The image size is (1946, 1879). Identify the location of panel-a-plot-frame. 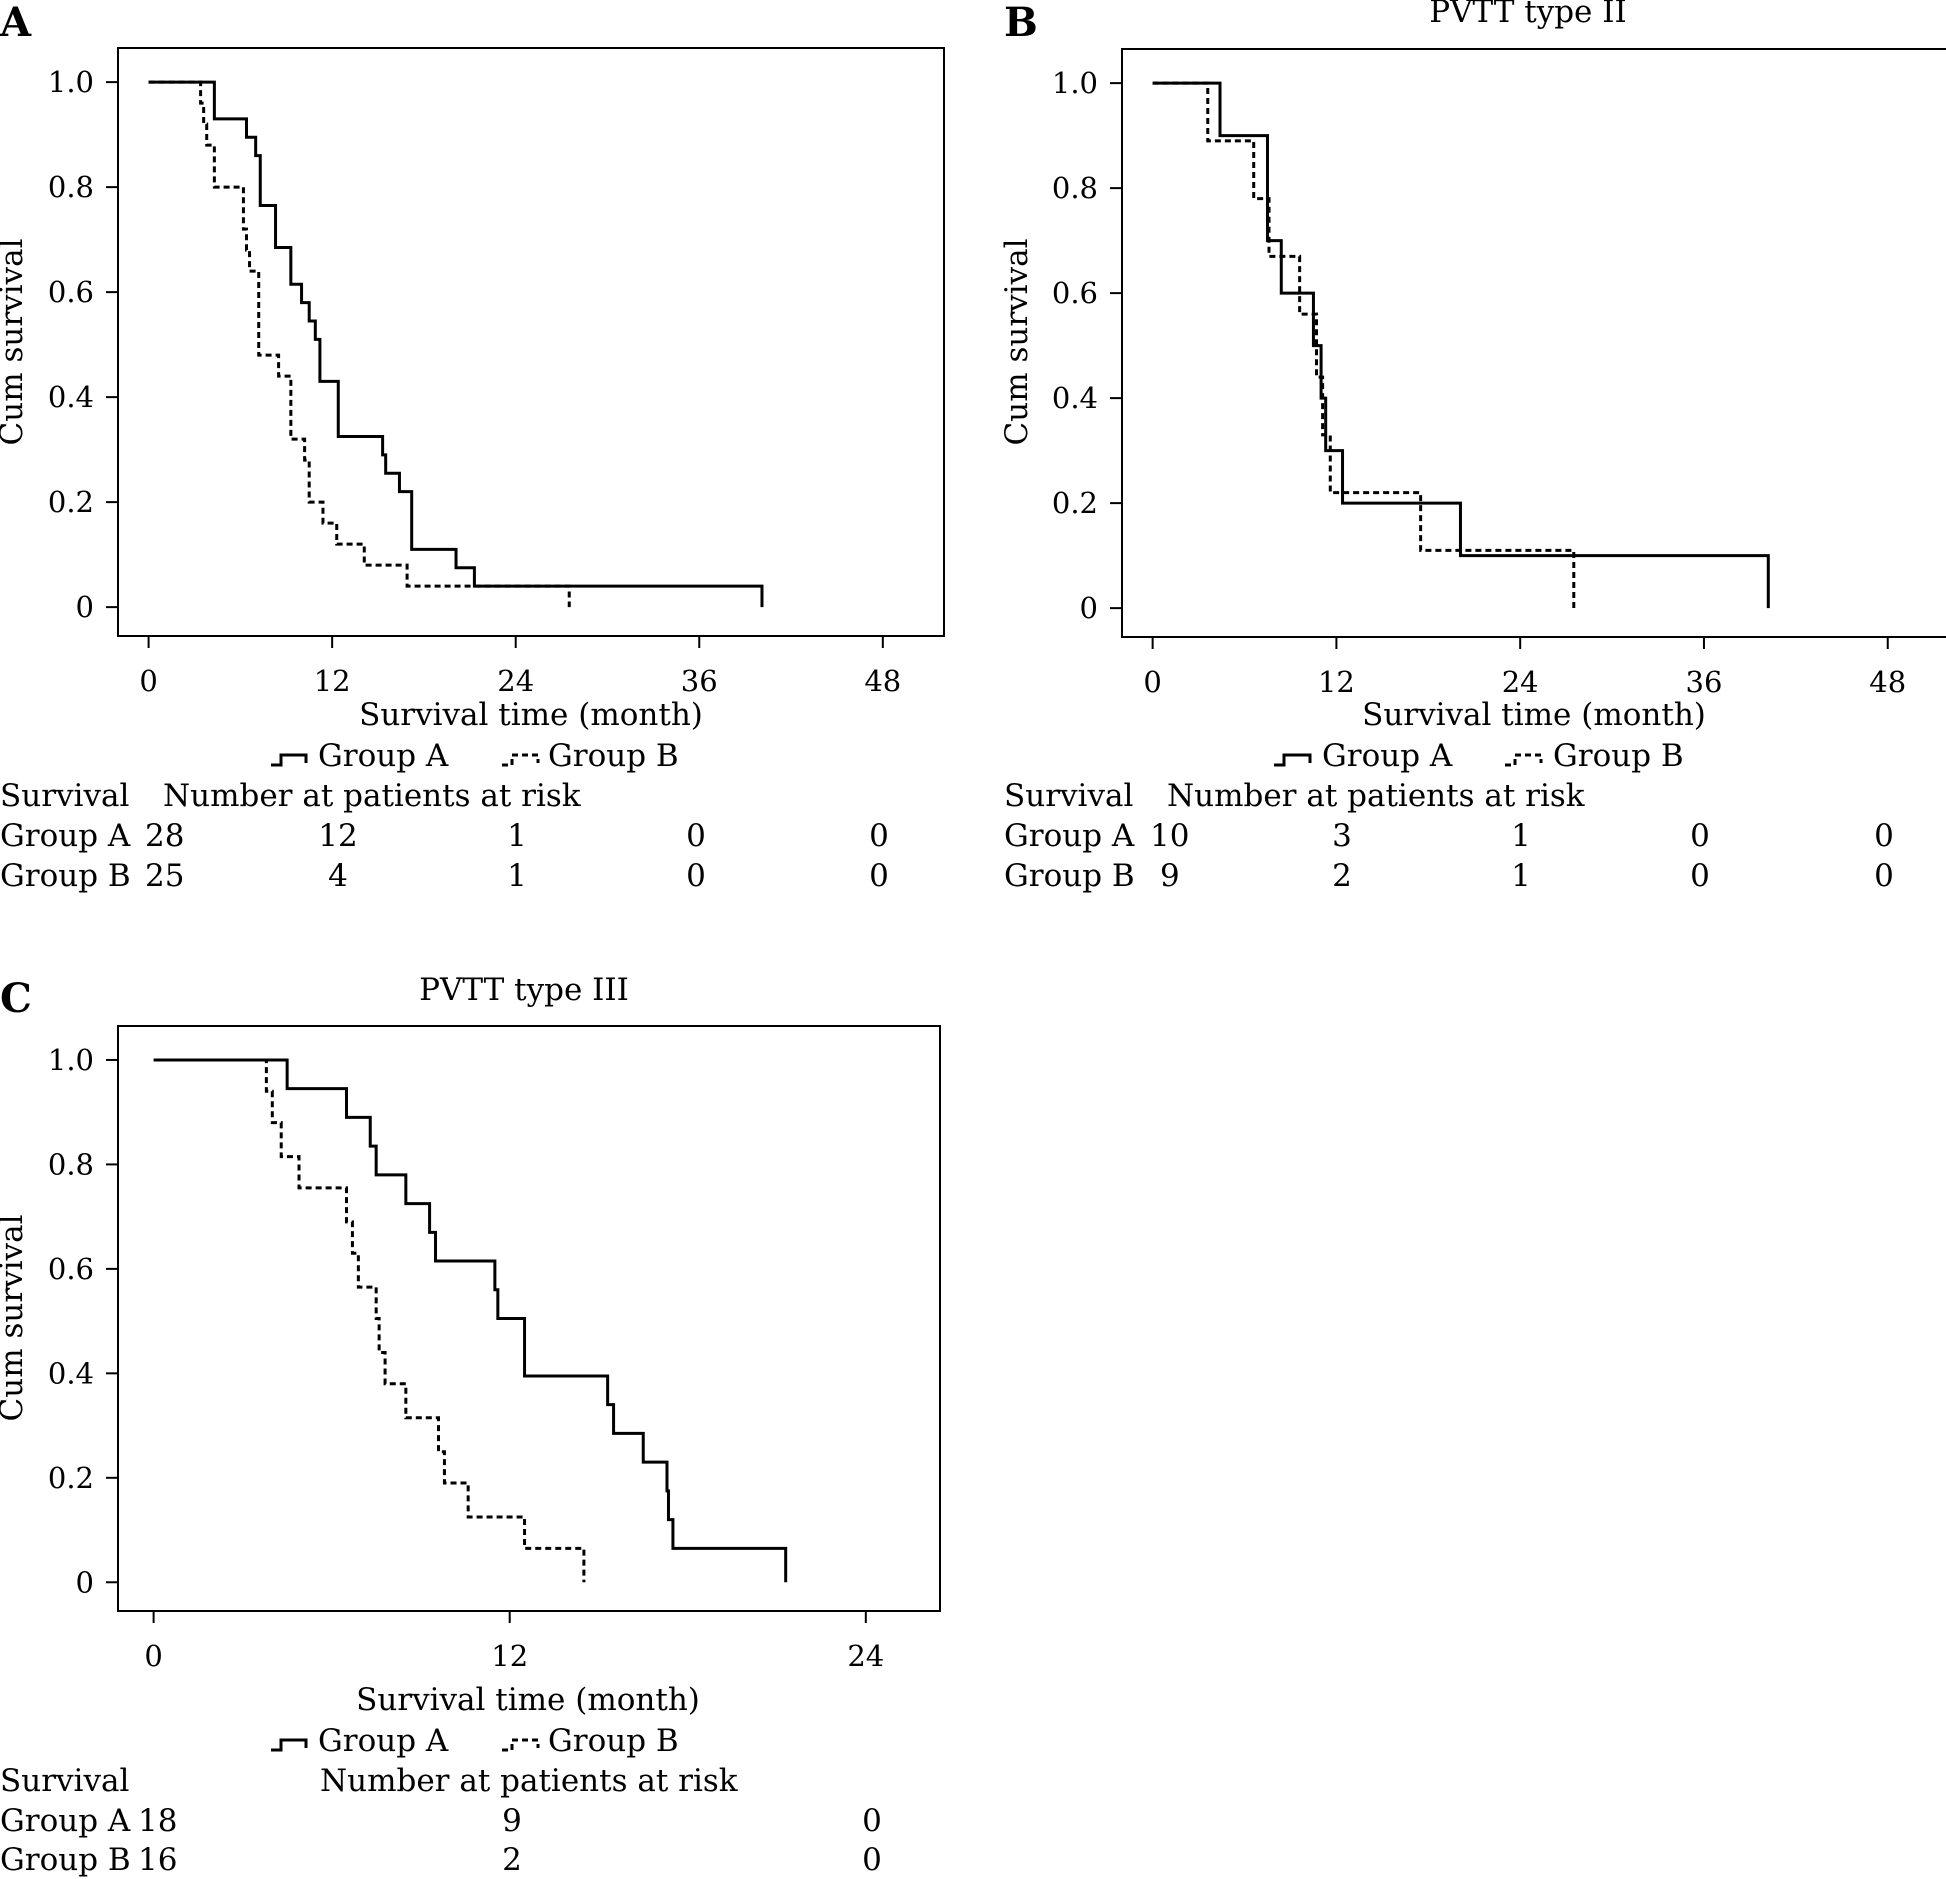
(531, 342).